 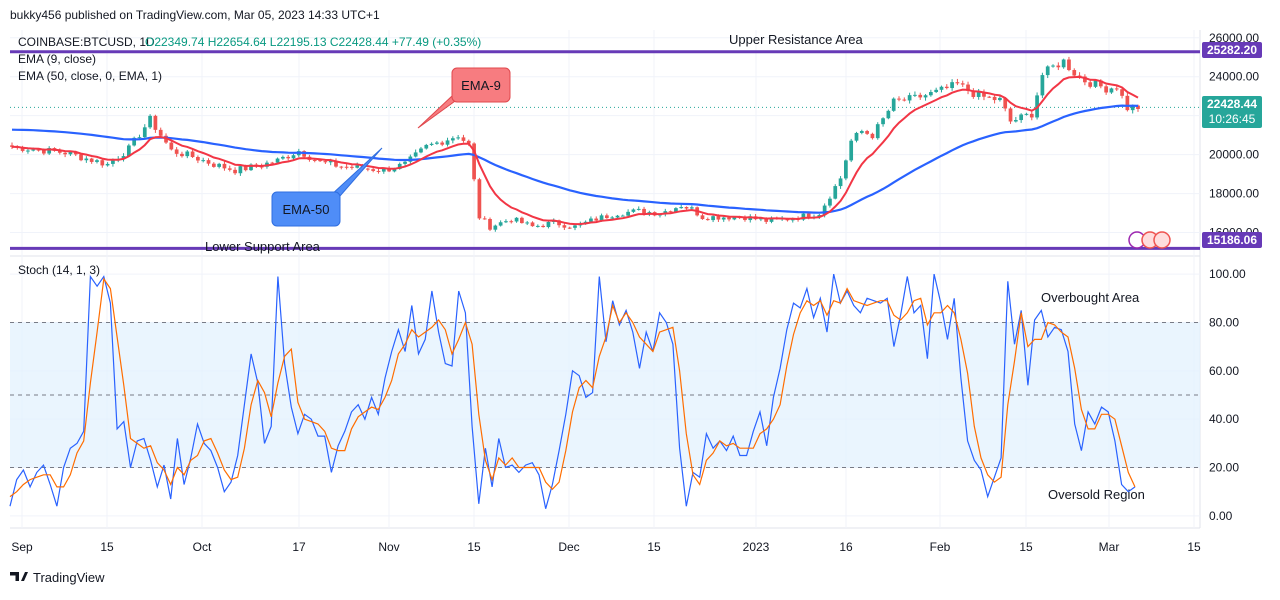 I want to click on tradingview-logo: TradingView, so click(x=57, y=577).